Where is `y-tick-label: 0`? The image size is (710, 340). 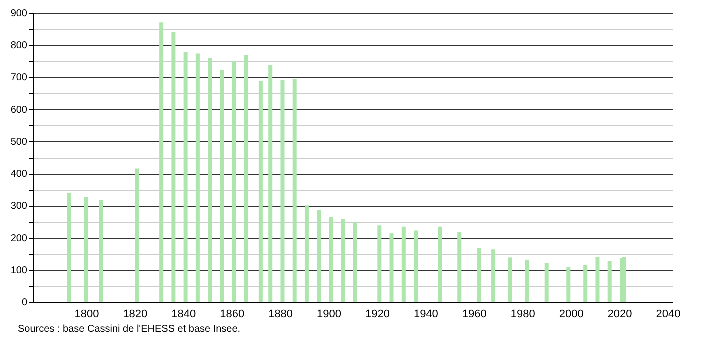
y-tick-label: 0 is located at coordinates (25, 303).